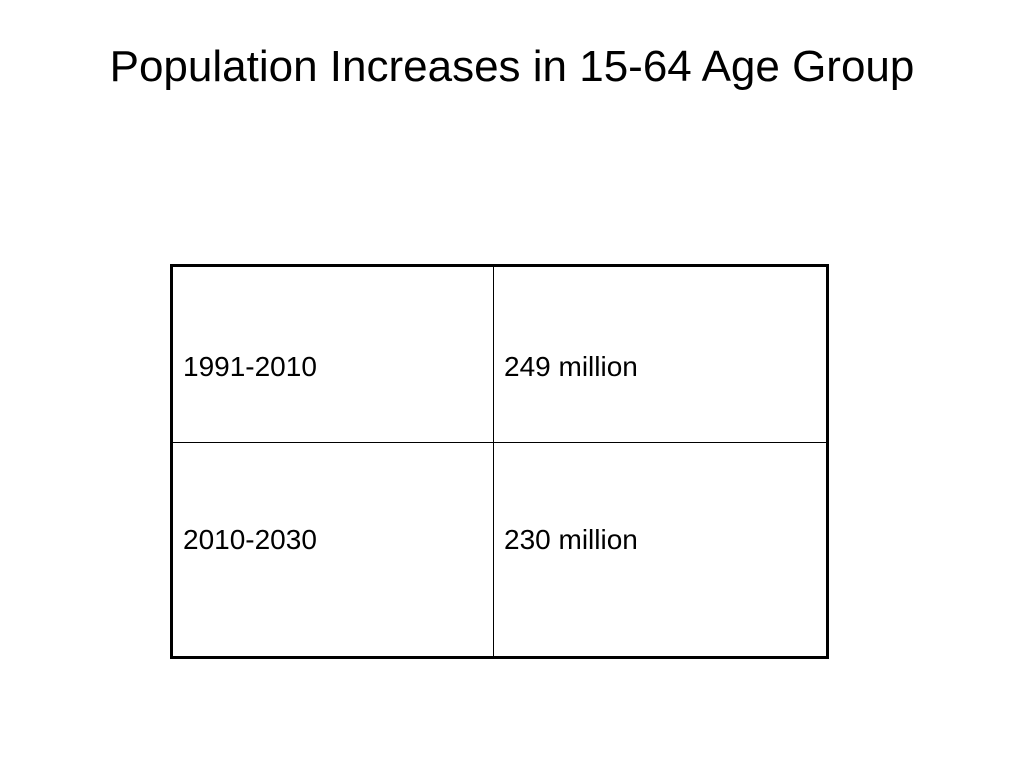 Image resolution: width=1024 pixels, height=768 pixels. I want to click on increase-cell: 230 million, so click(660, 550).